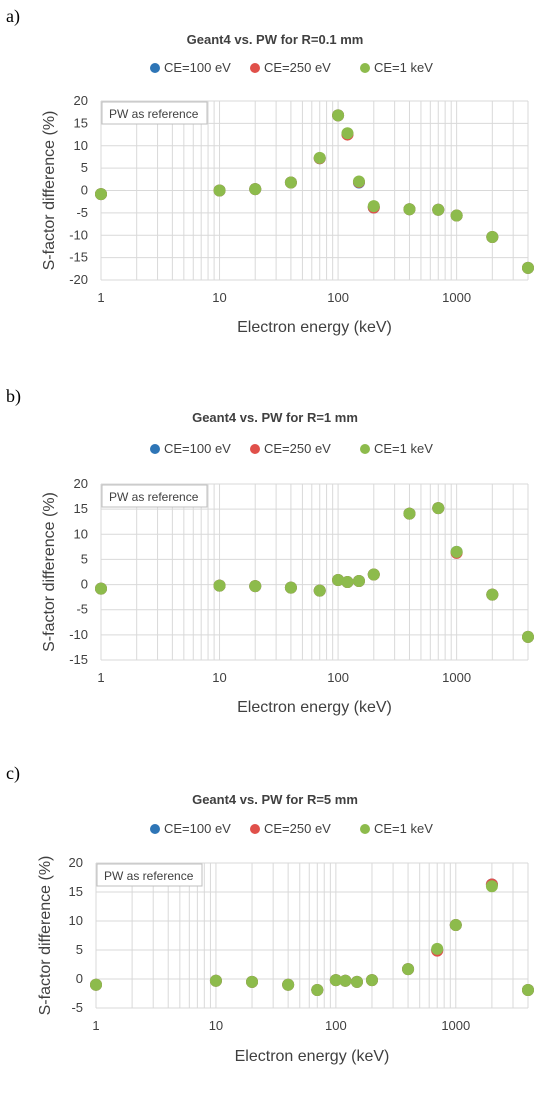 This screenshot has width=550, height=1113. What do you see at coordinates (81, 122) in the screenshot?
I see `y-tick-label: 15` at bounding box center [81, 122].